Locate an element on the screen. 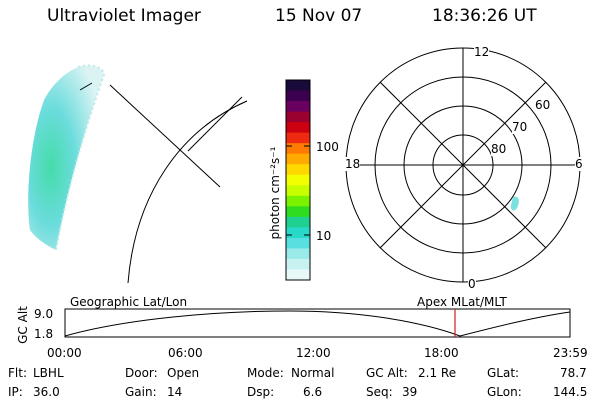 This screenshot has height=400, width=600. gcalt-value: 2.1 Re is located at coordinates (437, 373).